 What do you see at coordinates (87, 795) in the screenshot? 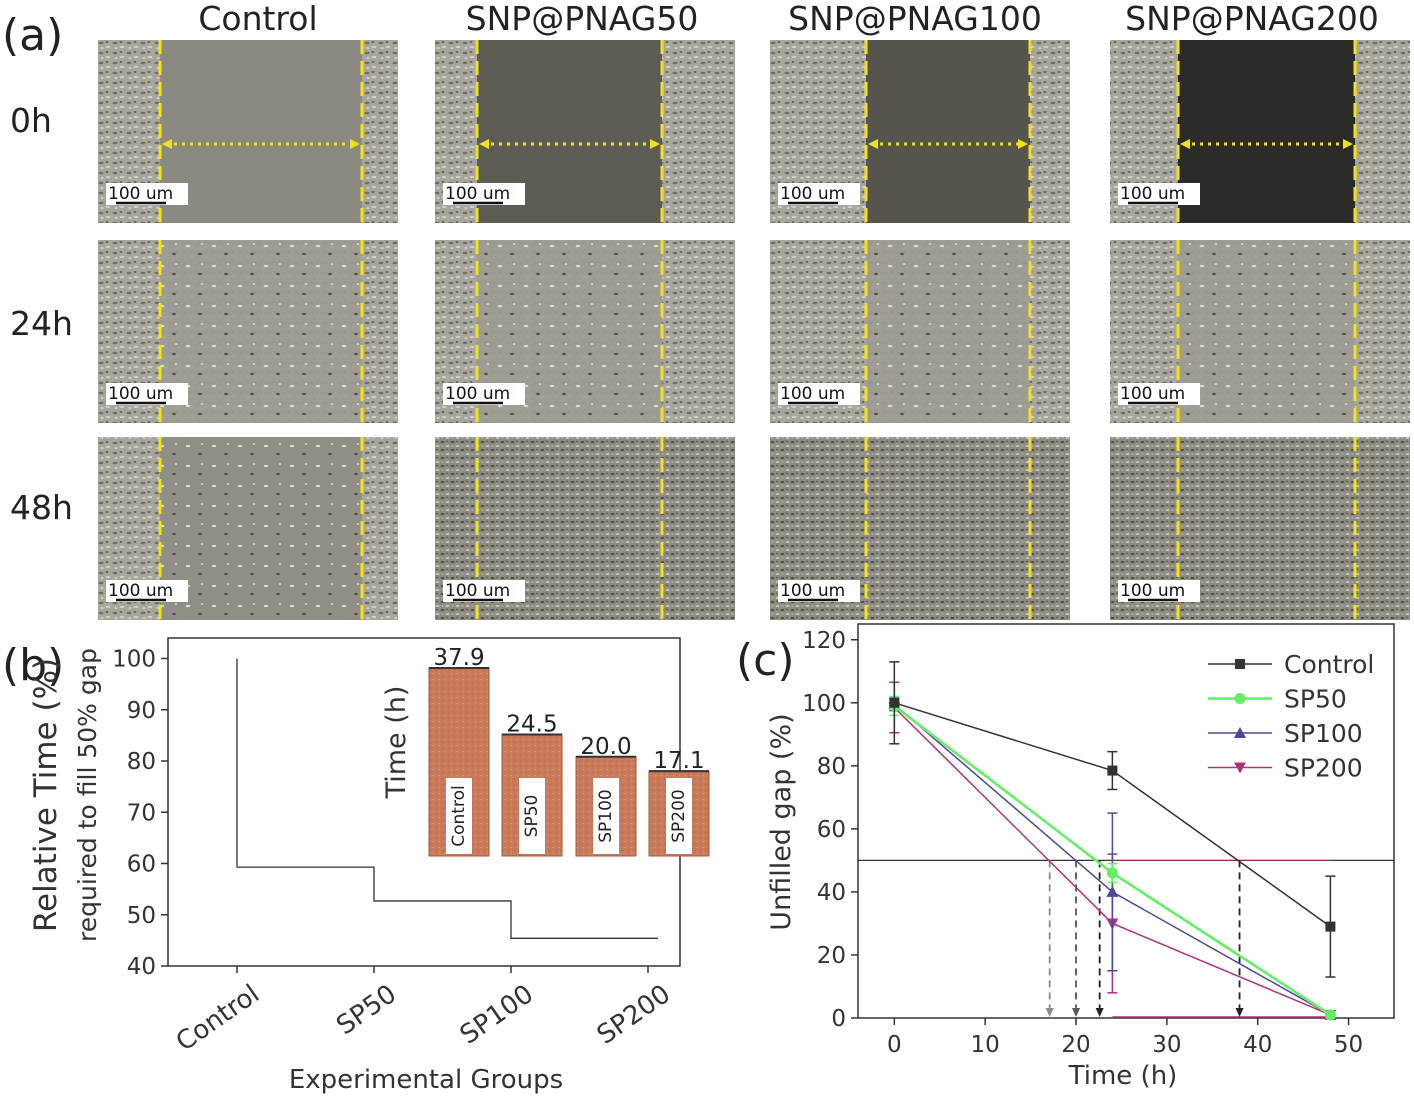
I see `y-axis-title-line2: required to fill 50% gap` at bounding box center [87, 795].